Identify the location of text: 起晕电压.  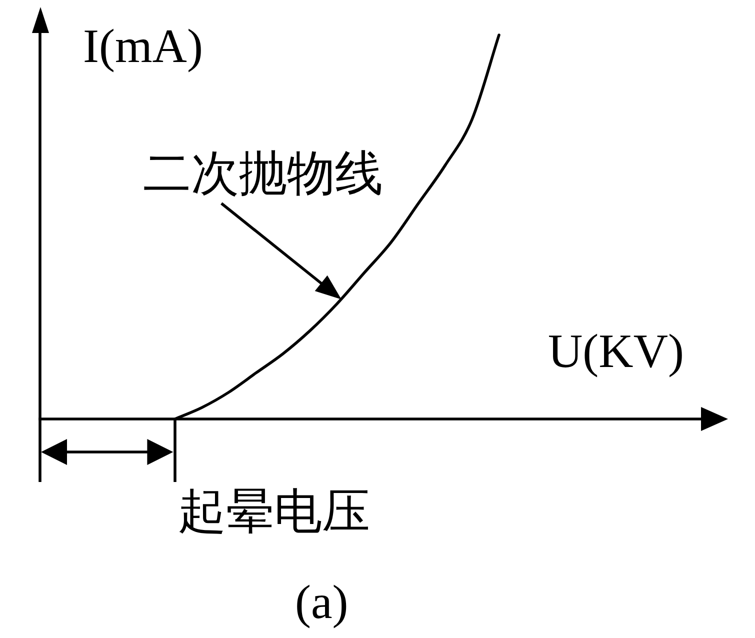
(274, 512).